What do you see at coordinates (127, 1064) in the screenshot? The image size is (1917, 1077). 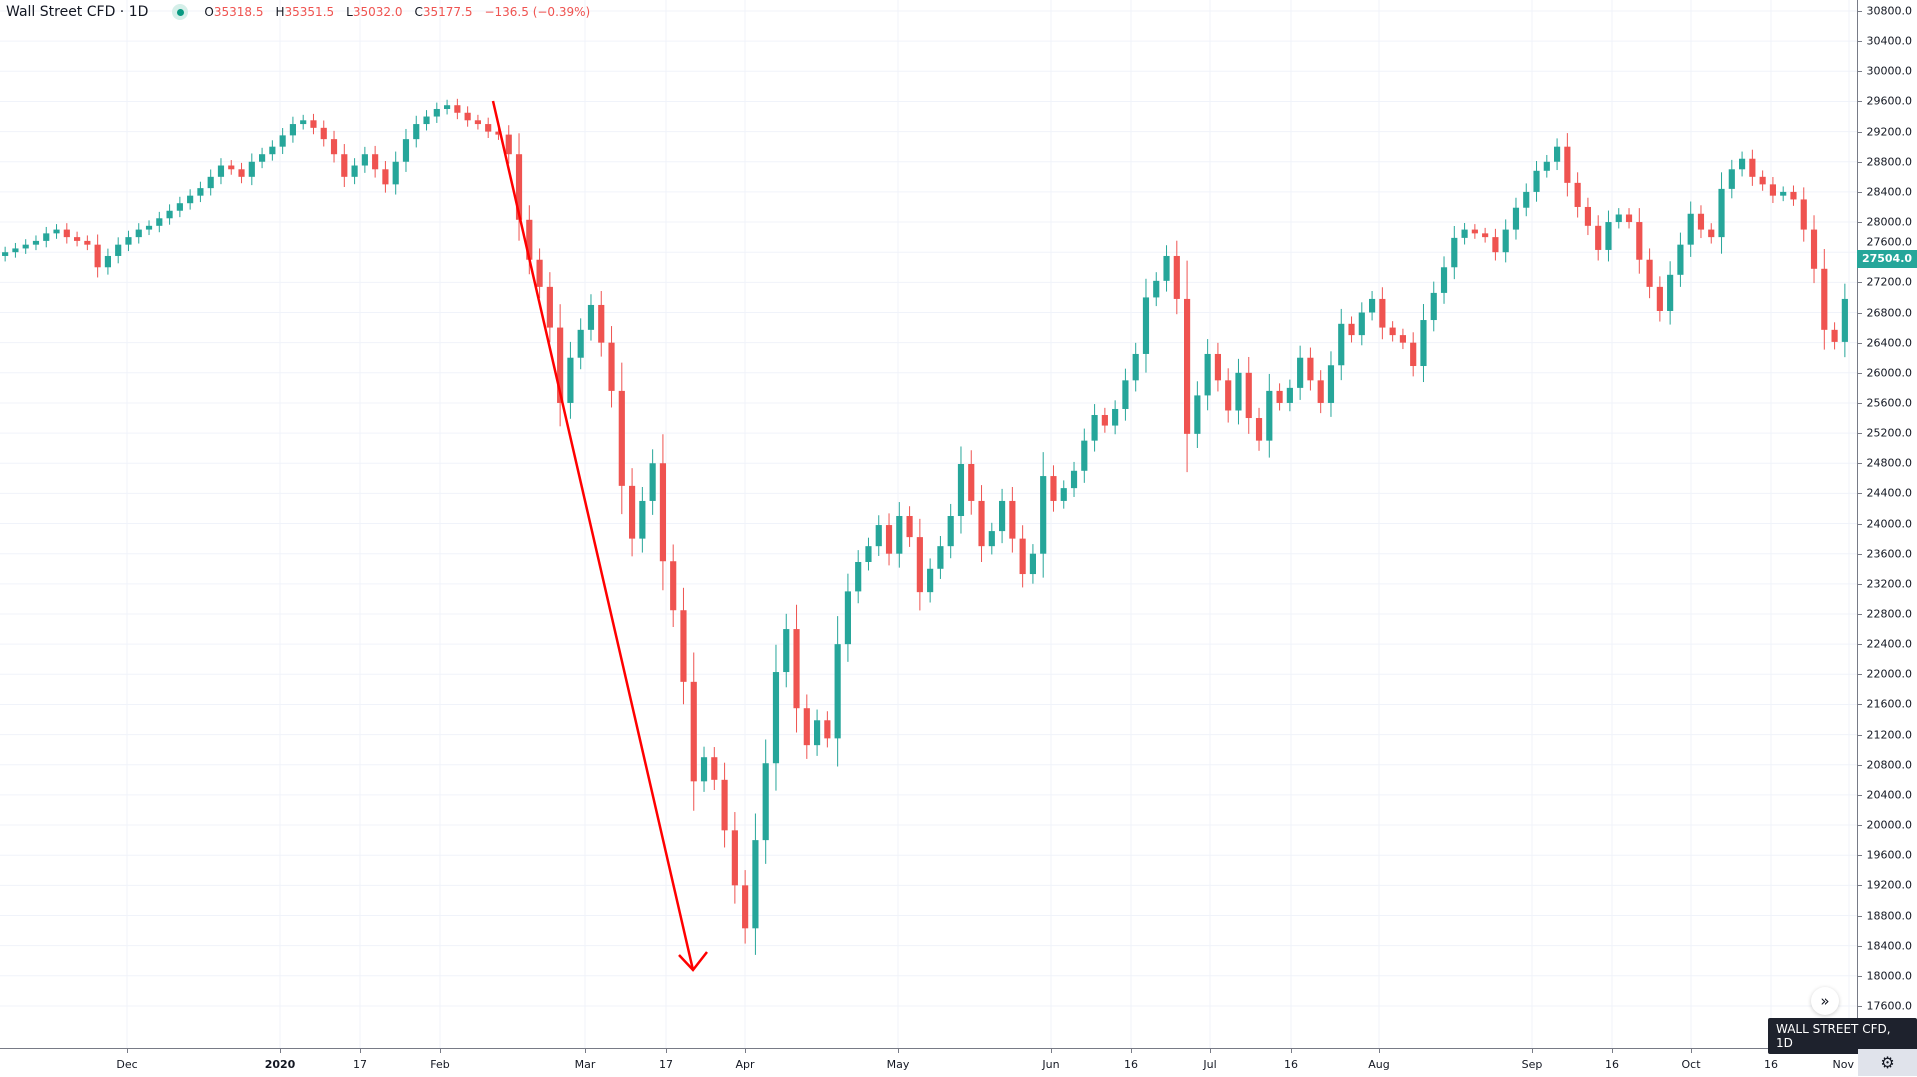 I see `time-tick-label: Dec` at bounding box center [127, 1064].